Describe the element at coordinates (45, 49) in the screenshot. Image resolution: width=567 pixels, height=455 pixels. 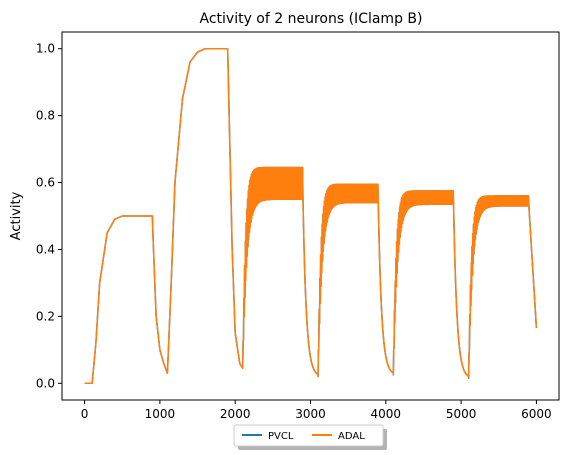
I see `y-tick-label: 1.0` at that location.